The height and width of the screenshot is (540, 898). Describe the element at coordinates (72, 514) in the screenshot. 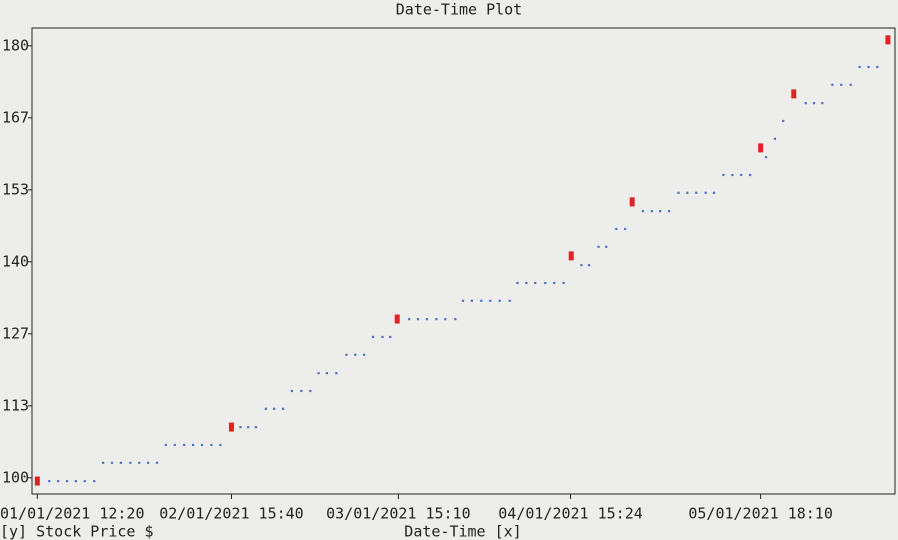

I see `x-tick-label: 01/01/2021 12:20` at that location.